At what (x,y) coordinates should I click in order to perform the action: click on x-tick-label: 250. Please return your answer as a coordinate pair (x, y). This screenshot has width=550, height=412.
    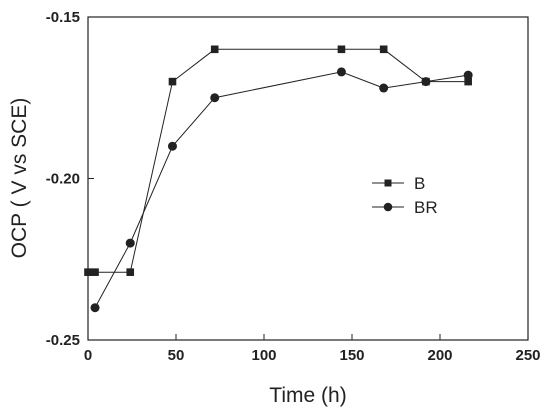
    Looking at the image, I should click on (527, 355).